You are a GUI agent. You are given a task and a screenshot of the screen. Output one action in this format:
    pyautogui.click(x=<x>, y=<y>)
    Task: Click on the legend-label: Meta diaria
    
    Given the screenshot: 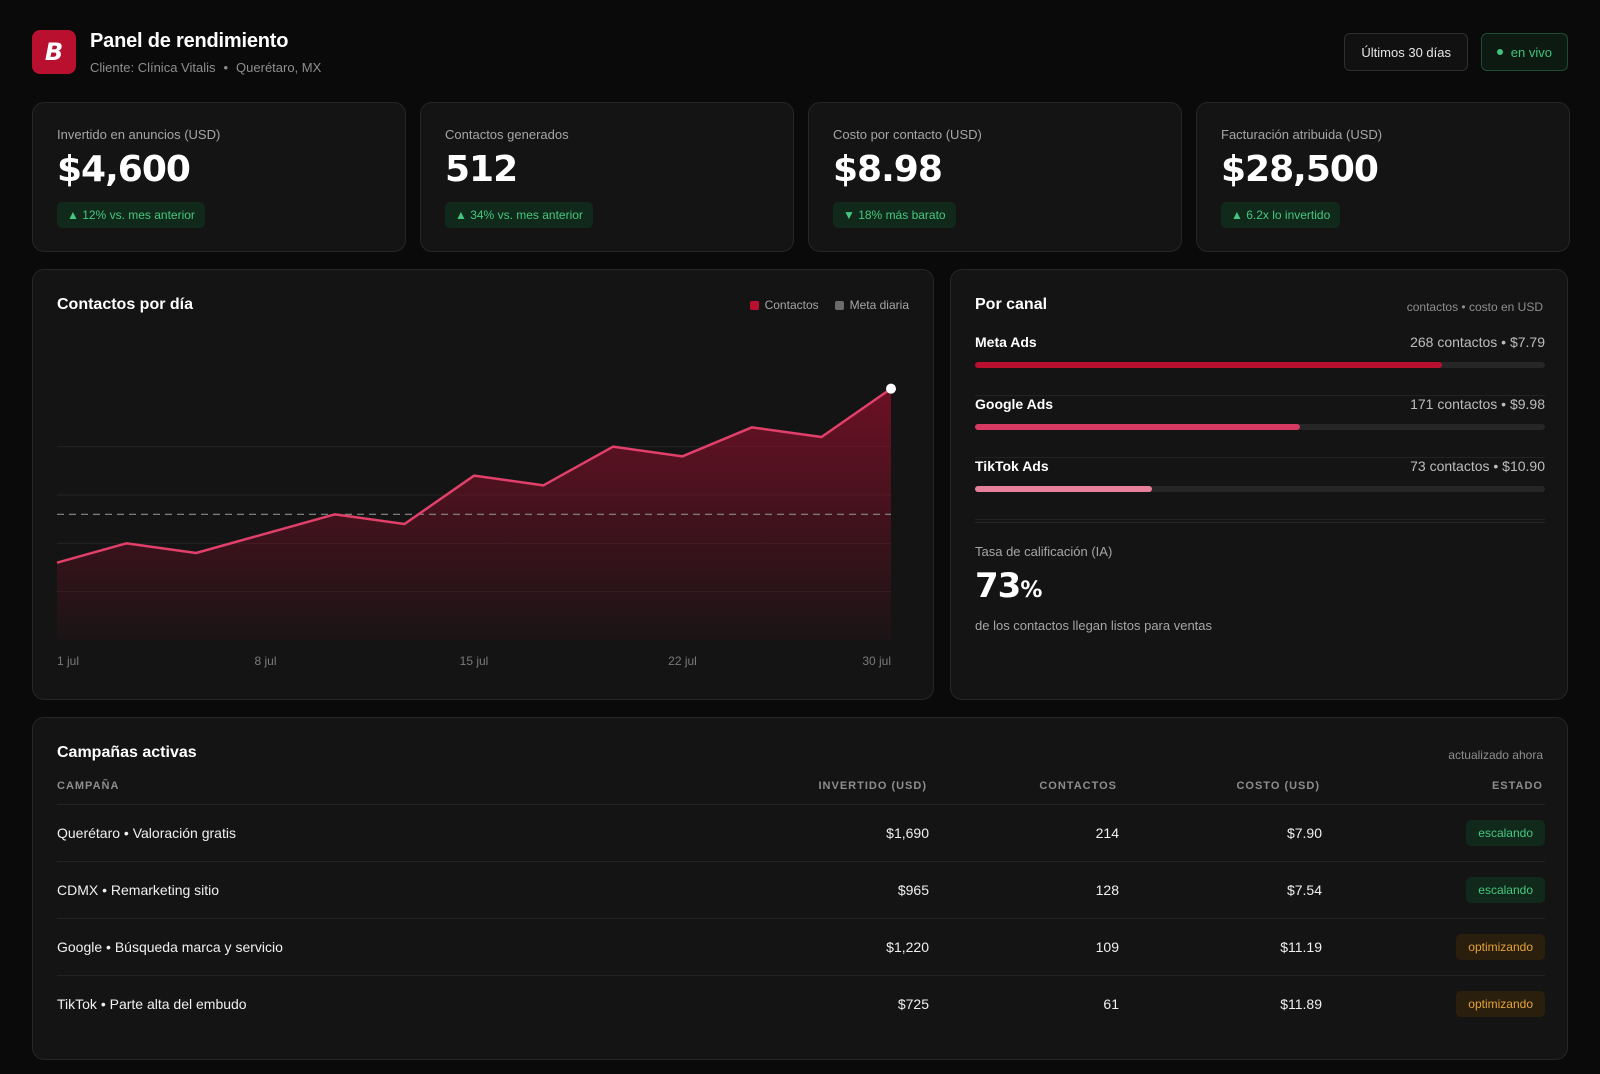 What is the action you would take?
    pyautogui.click(x=879, y=305)
    